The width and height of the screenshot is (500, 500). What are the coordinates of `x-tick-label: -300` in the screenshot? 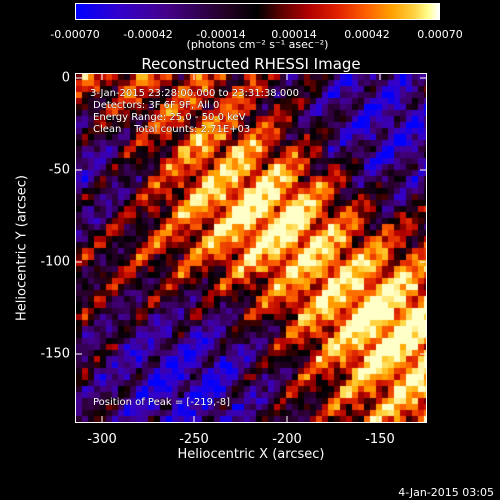 It's located at (102, 439).